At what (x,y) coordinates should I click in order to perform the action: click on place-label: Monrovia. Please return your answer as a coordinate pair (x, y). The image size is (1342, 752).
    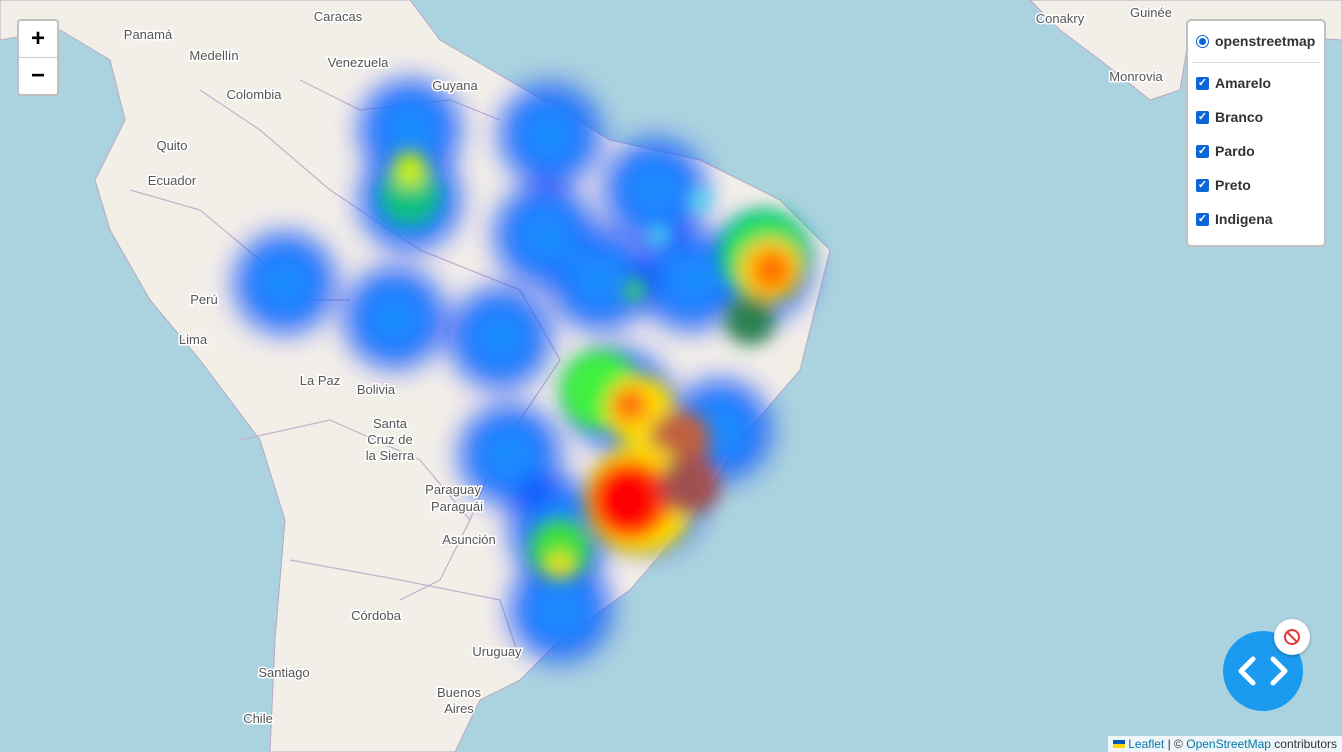
    Looking at the image, I should click on (1136, 76).